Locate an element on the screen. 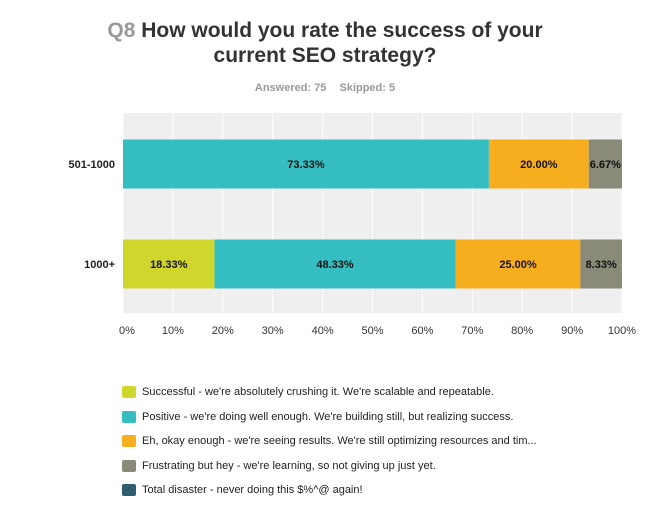 The image size is (650, 532). data-label: 6.67% is located at coordinates (605, 165).